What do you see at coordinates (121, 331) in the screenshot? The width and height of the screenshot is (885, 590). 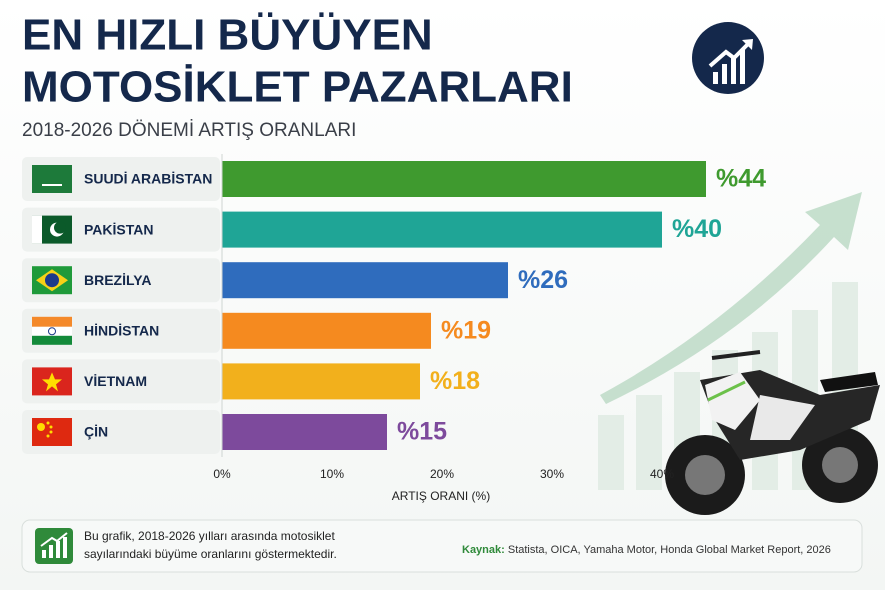 I see `y-tick-label: HİNDİSTAN` at bounding box center [121, 331].